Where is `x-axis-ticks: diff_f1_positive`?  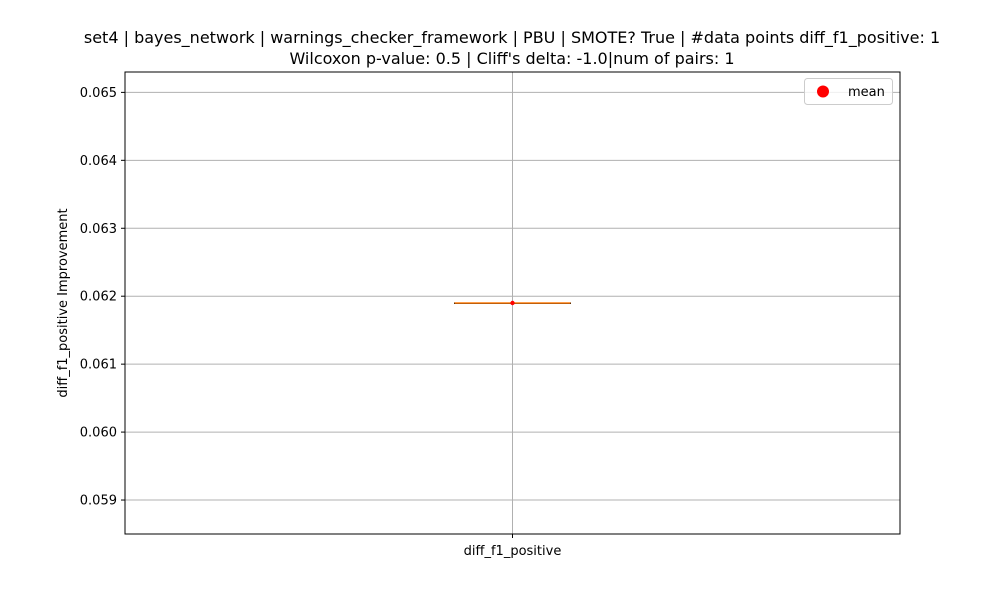
x-axis-ticks: diff_f1_positive is located at coordinates (513, 546).